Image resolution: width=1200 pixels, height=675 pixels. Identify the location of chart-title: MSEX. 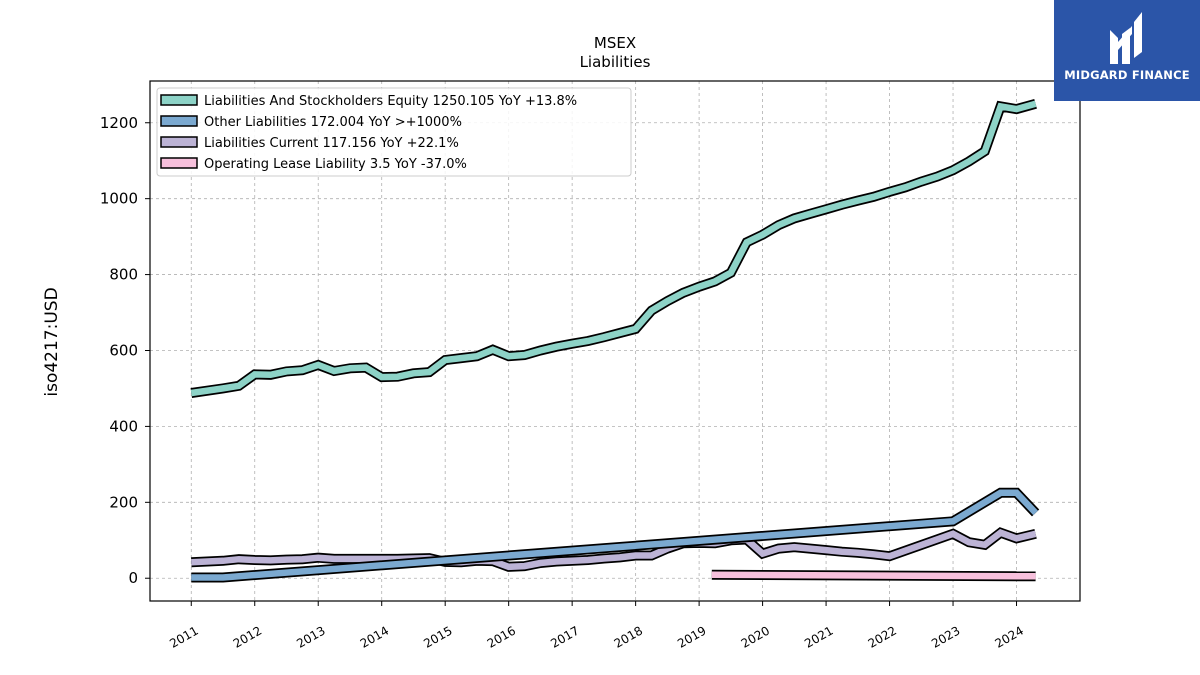
(615, 43).